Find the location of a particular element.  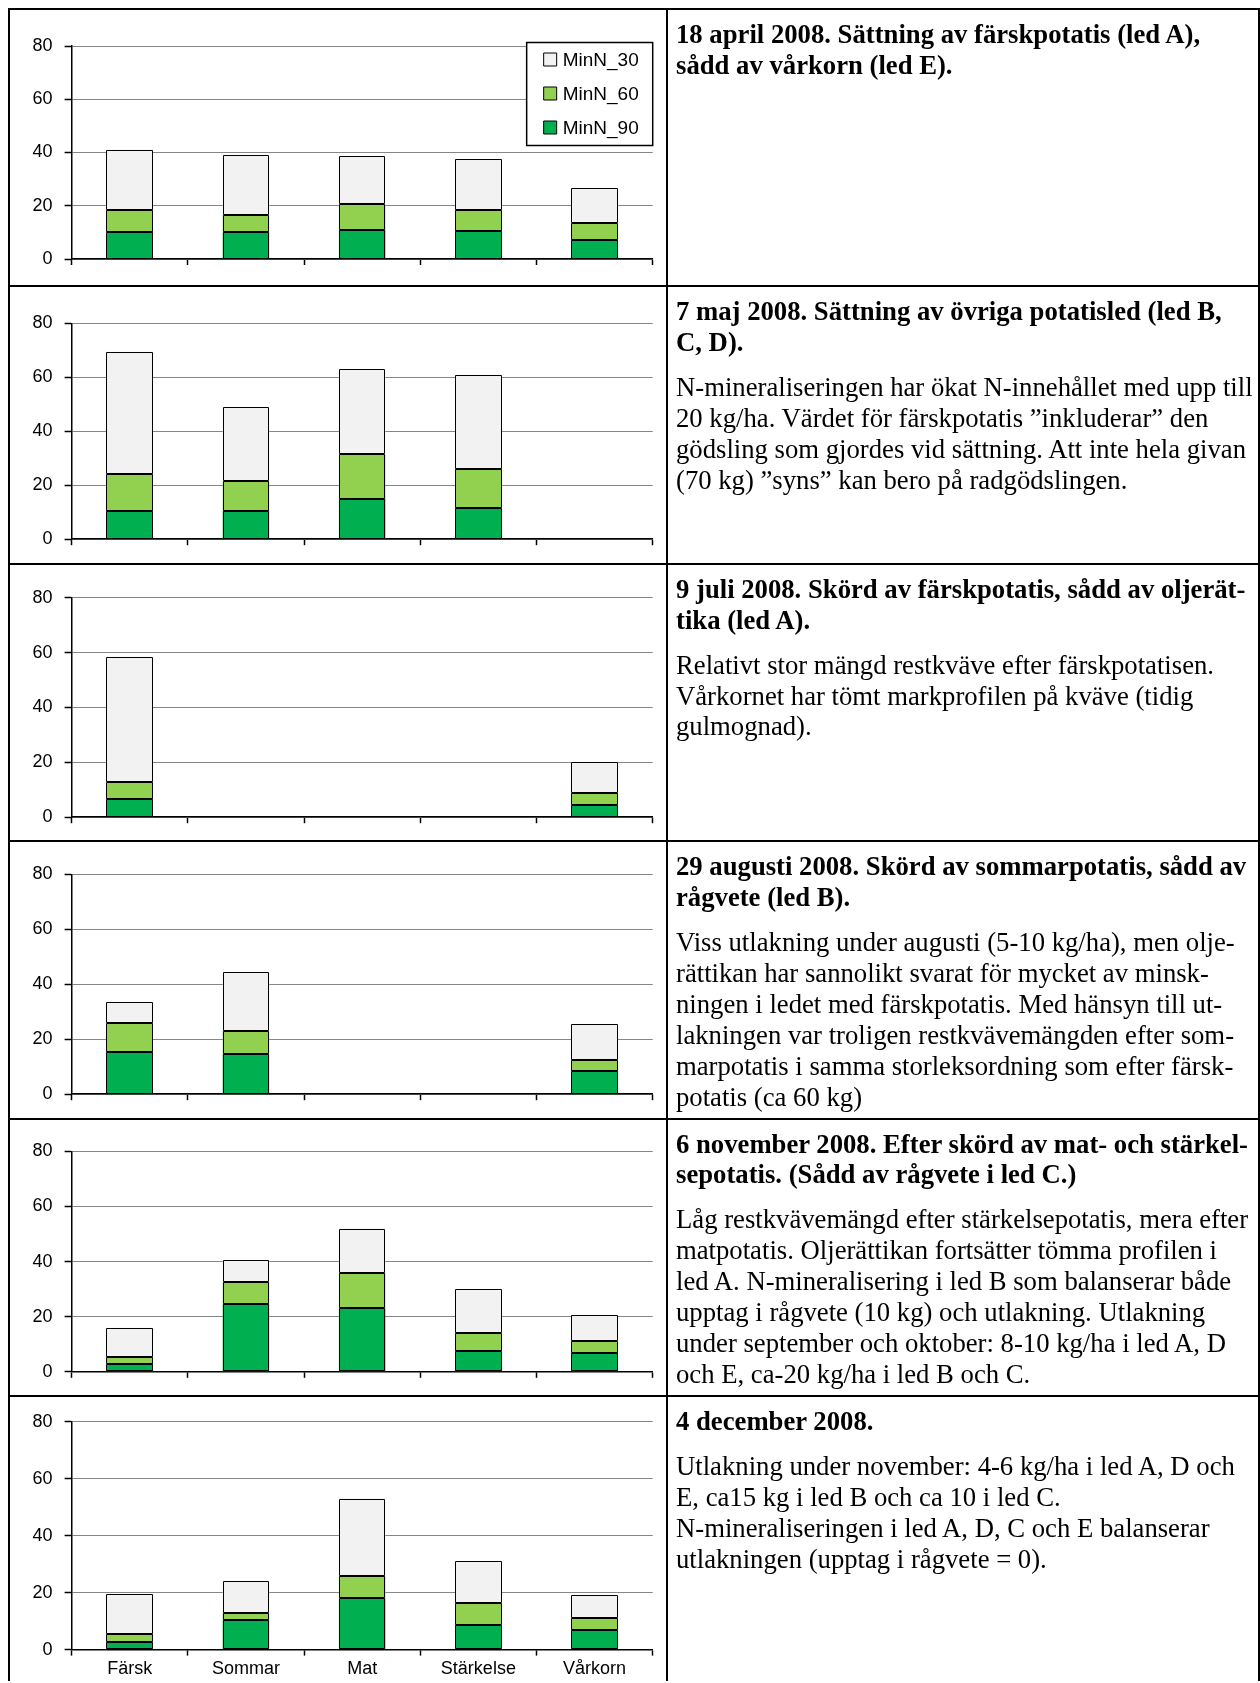

text: 4 december 2008. is located at coordinates (775, 1421).